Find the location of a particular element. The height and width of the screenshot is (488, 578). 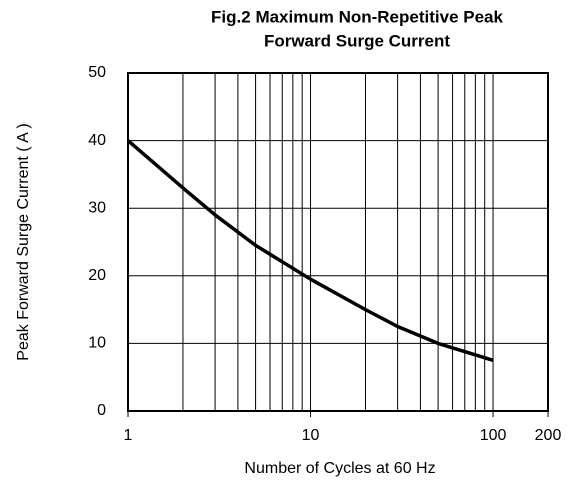

y-tick-label: 40 is located at coordinates (97, 140).